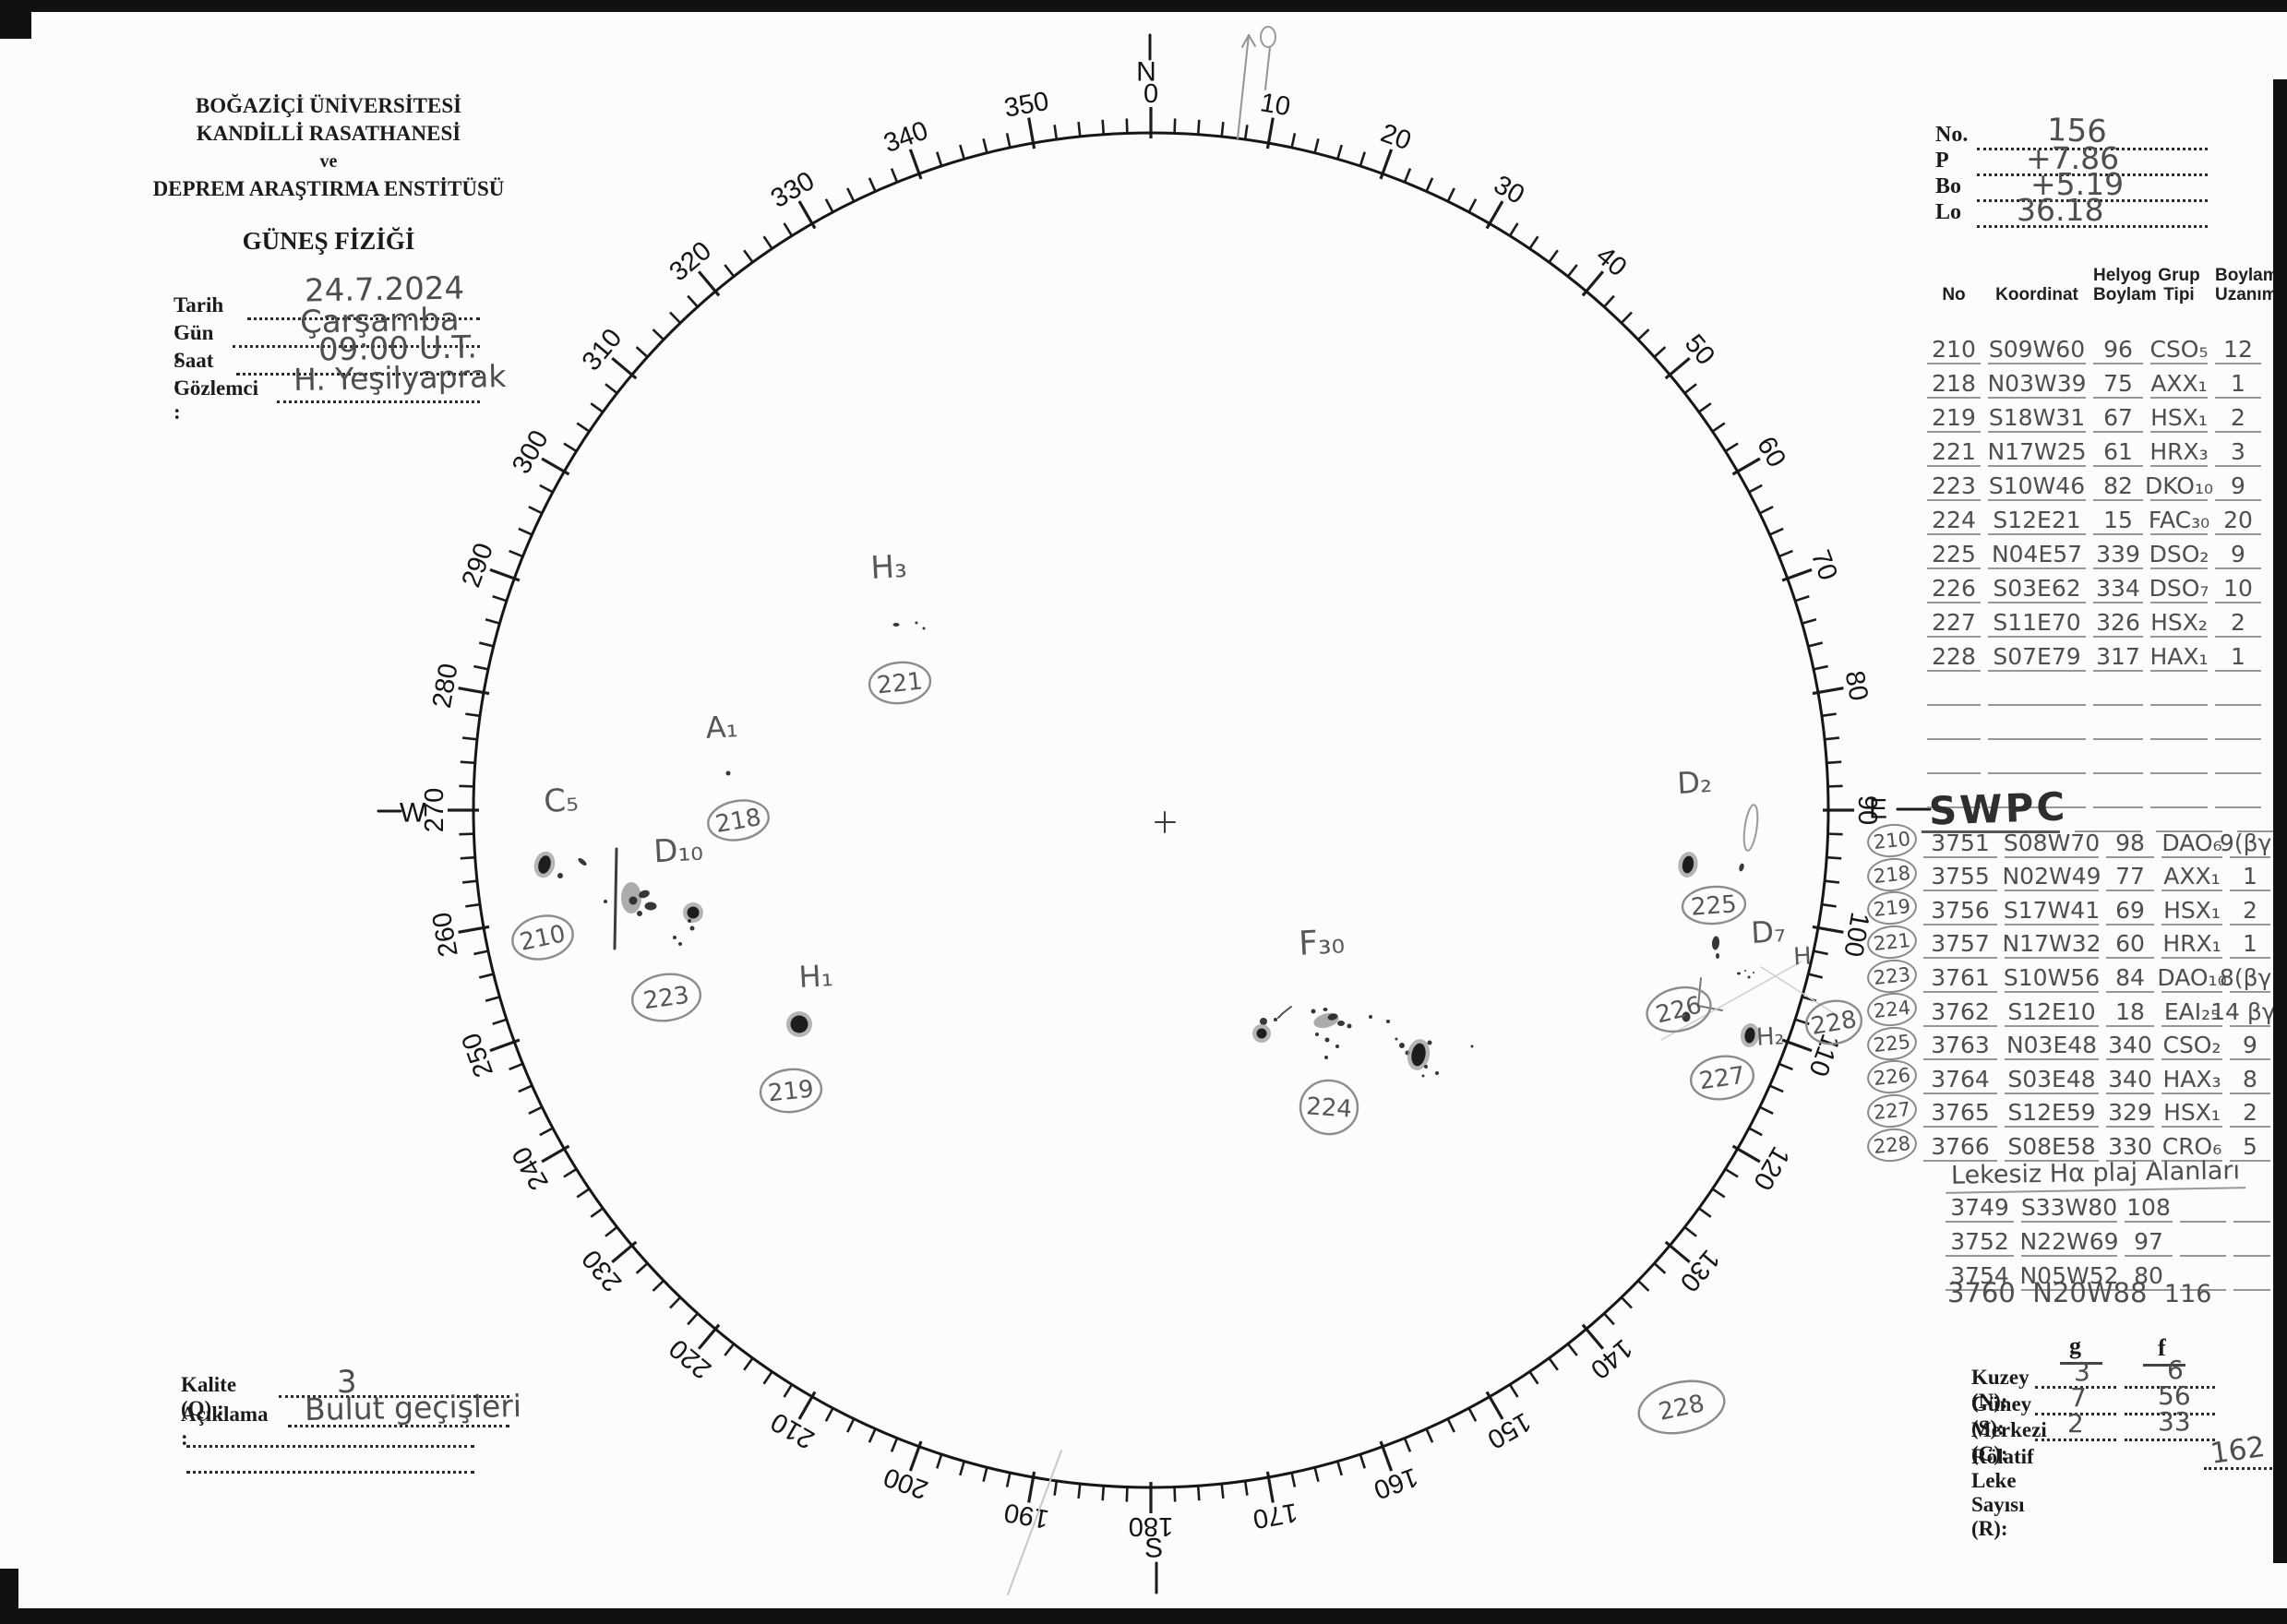 Image resolution: width=2287 pixels, height=1624 pixels. I want to click on cell-helyog: 116, so click(2187, 1294).